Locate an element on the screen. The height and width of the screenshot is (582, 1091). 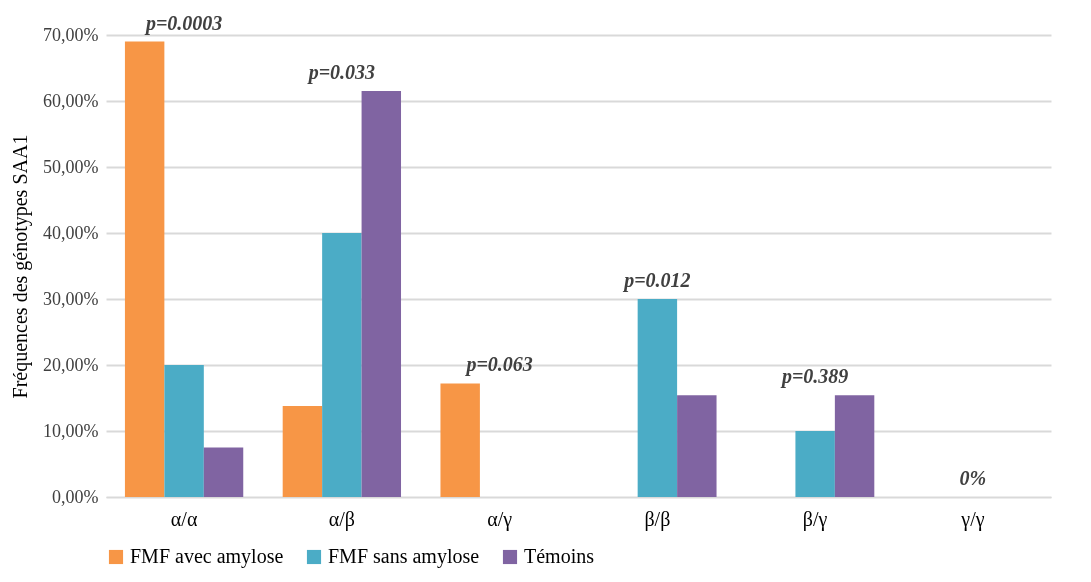
legend-label: FMF sans amylose is located at coordinates (404, 556).